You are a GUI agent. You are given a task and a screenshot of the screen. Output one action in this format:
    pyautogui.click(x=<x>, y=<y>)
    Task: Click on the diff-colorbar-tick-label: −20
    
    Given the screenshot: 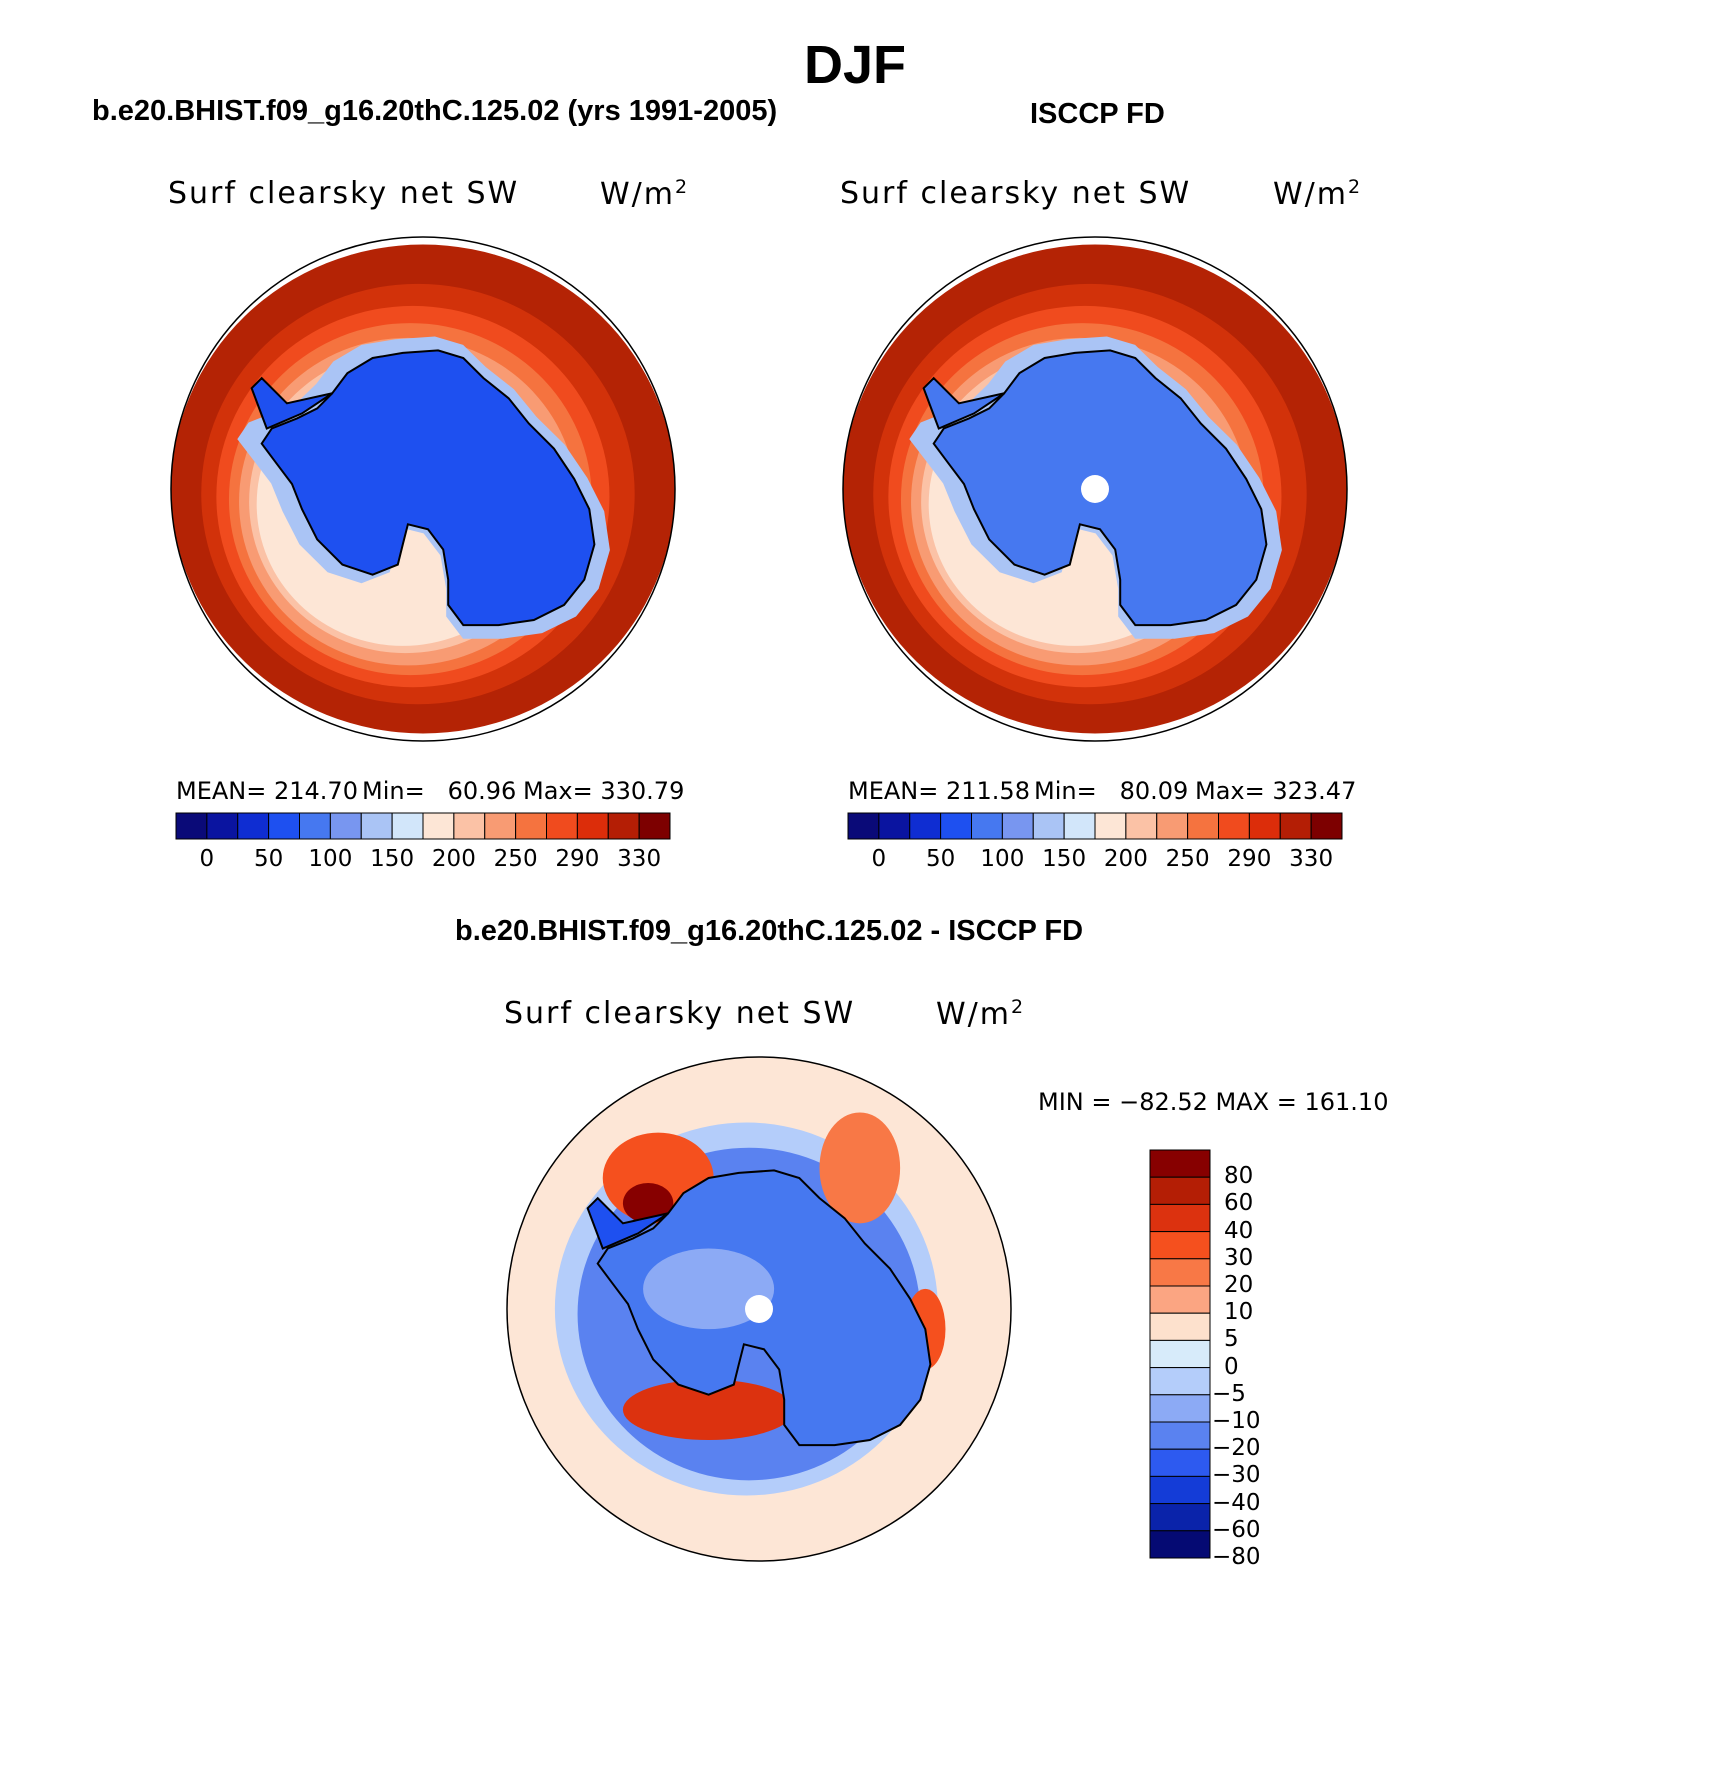 What is the action you would take?
    pyautogui.click(x=1236, y=1448)
    